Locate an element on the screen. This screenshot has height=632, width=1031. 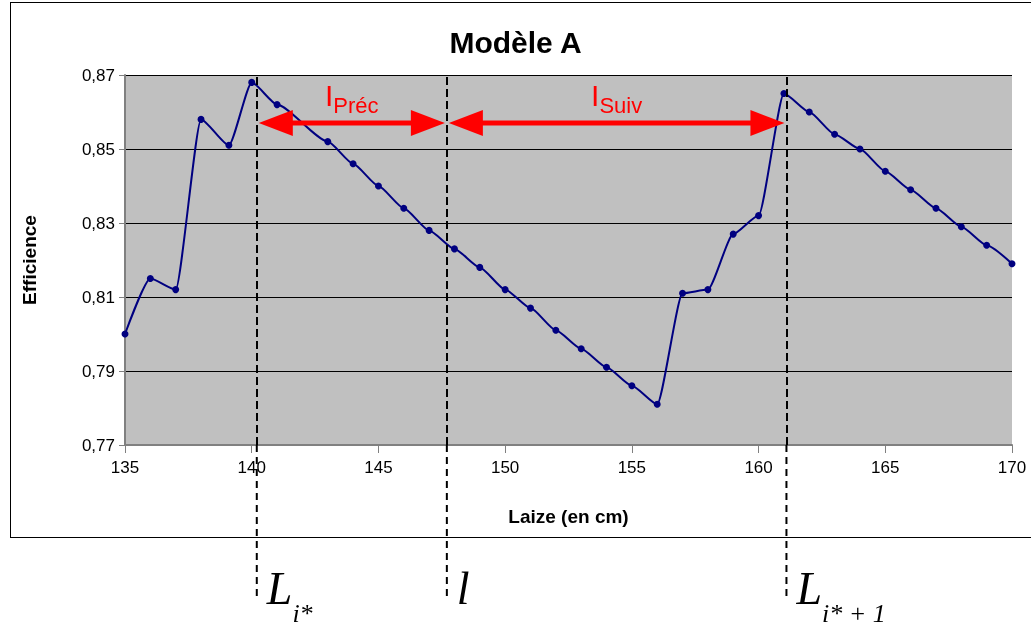
x-tick-label: 140 is located at coordinates (251, 467).